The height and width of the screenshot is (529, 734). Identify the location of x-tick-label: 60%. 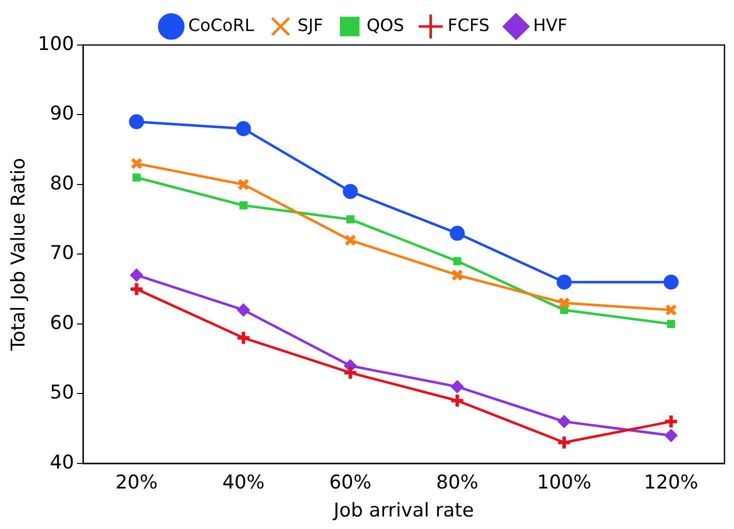
(350, 483).